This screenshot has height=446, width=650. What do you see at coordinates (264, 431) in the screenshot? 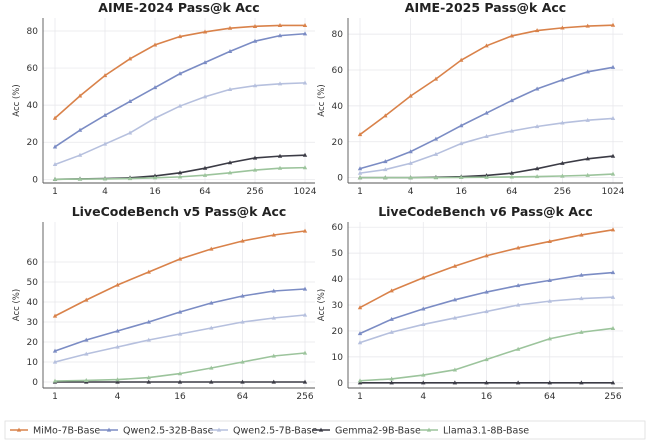
I see `legend-item: Qwen2.5-7B-Base` at bounding box center [264, 431].